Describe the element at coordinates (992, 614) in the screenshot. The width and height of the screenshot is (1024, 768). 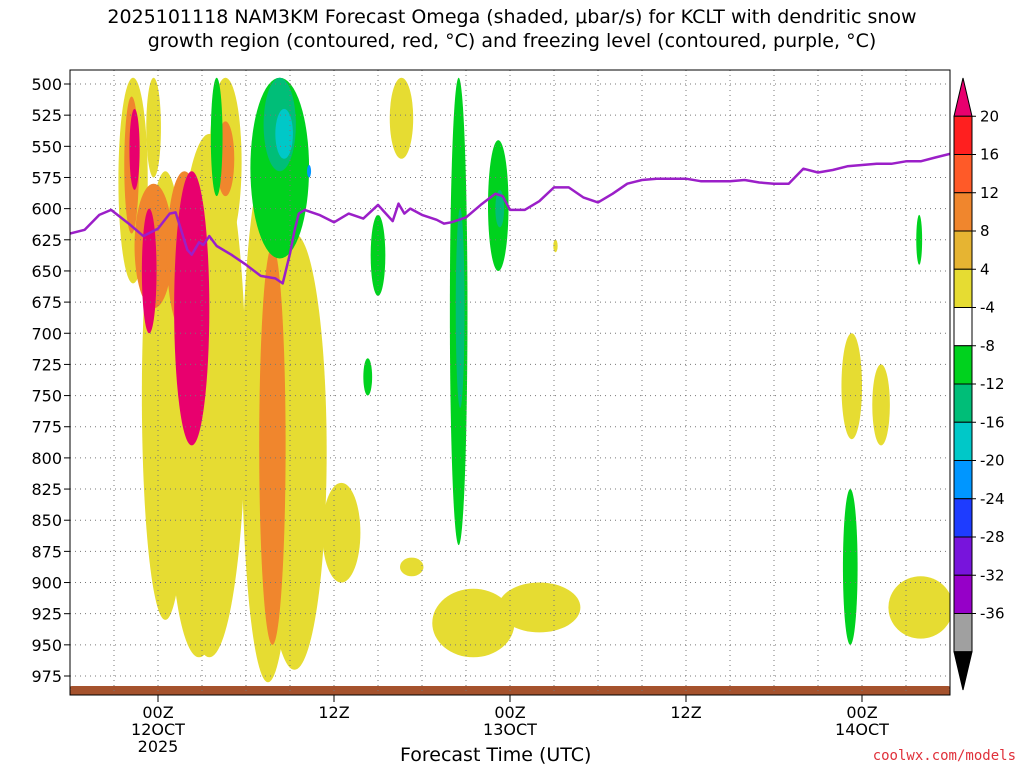
I see `cb-label--36: -36` at that location.